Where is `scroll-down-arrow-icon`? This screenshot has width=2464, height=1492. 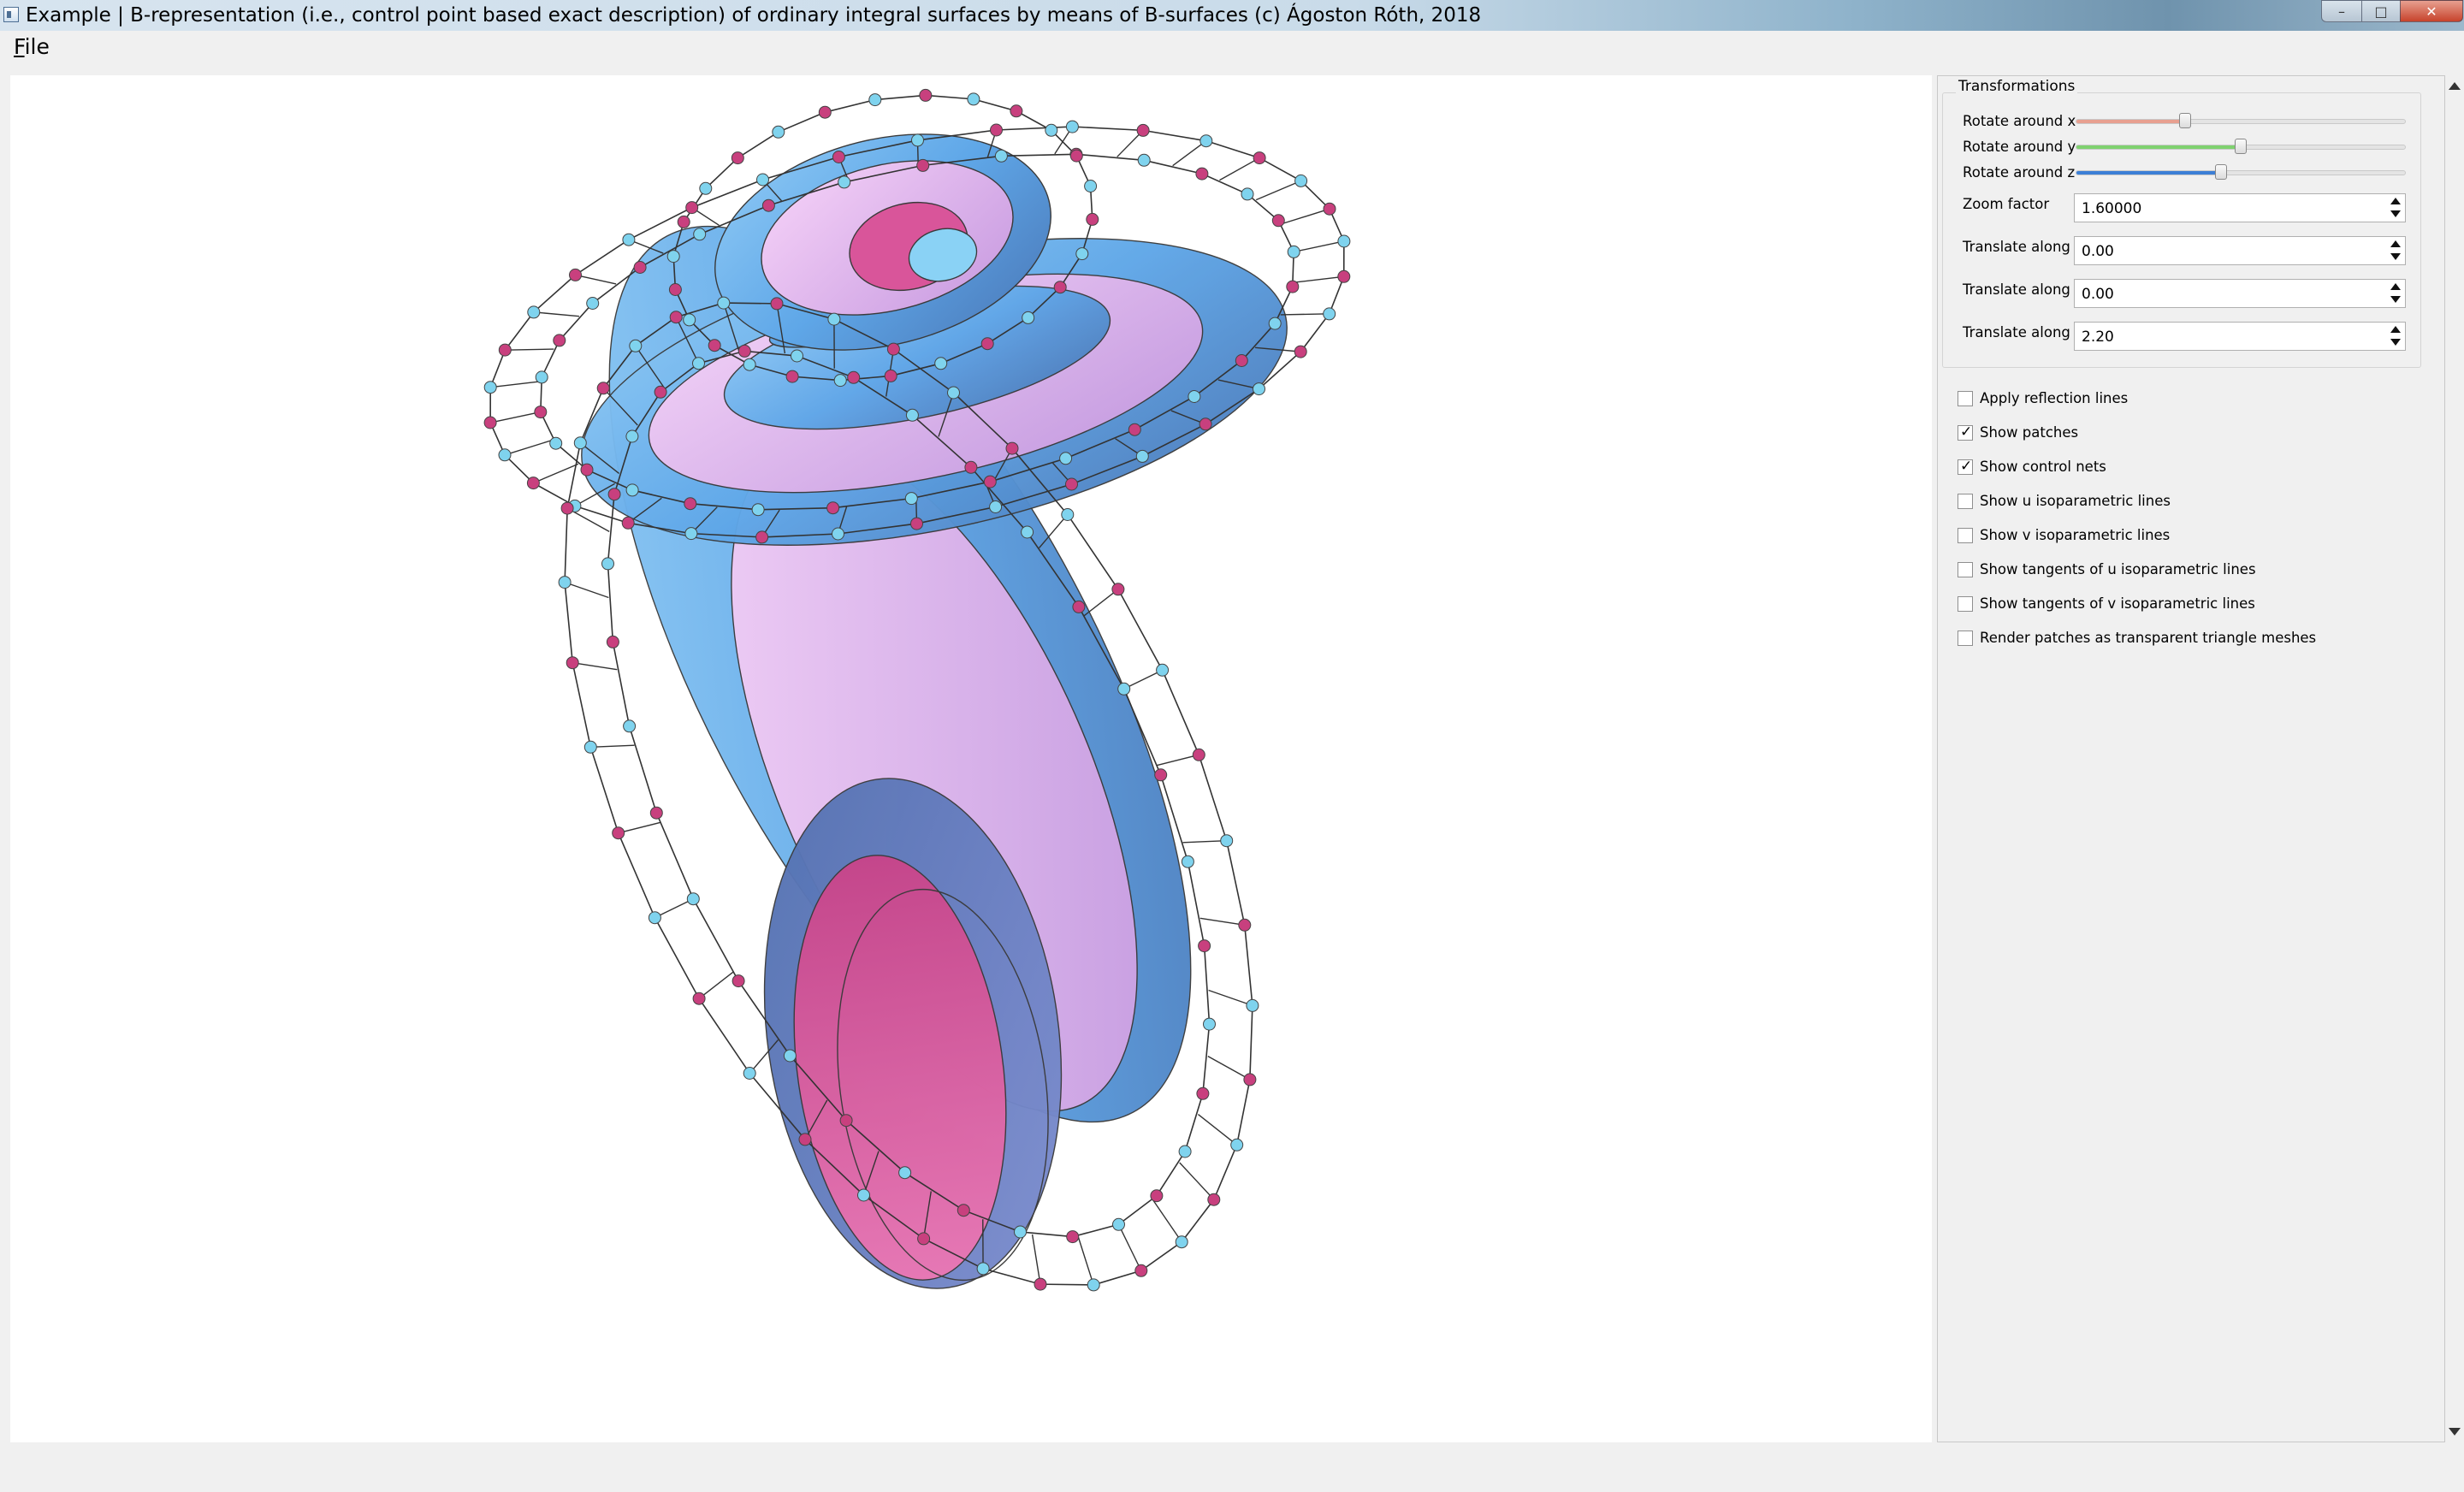
scroll-down-arrow-icon is located at coordinates (2455, 1432).